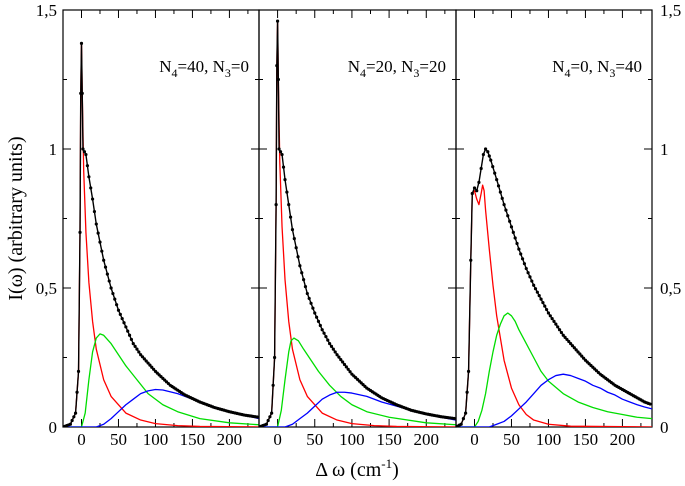 The image size is (685, 486). Describe the element at coordinates (670, 10) in the screenshot. I see `y-tick-label-right: 1,5` at that location.